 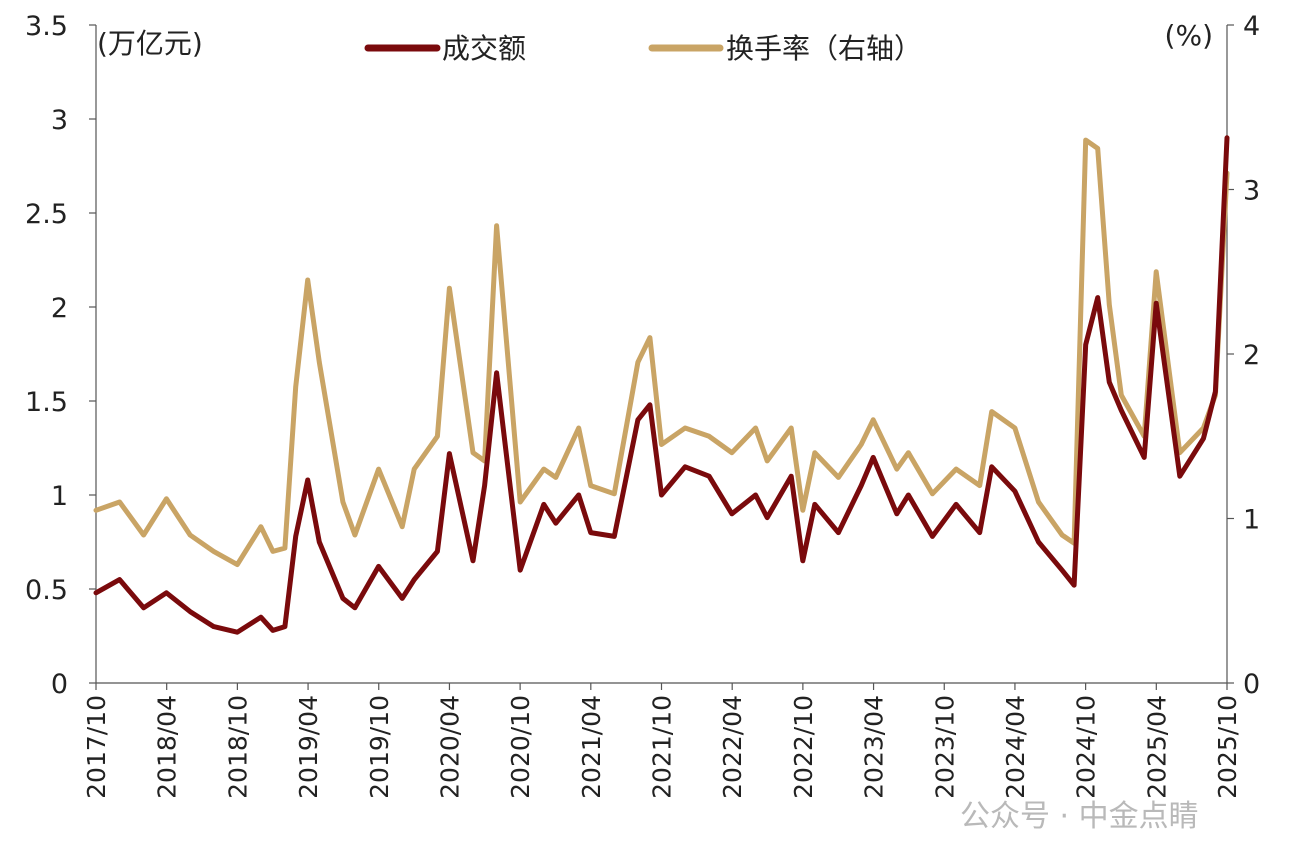 What do you see at coordinates (237, 747) in the screenshot?
I see `x-tick-label: 2018/10` at bounding box center [237, 747].